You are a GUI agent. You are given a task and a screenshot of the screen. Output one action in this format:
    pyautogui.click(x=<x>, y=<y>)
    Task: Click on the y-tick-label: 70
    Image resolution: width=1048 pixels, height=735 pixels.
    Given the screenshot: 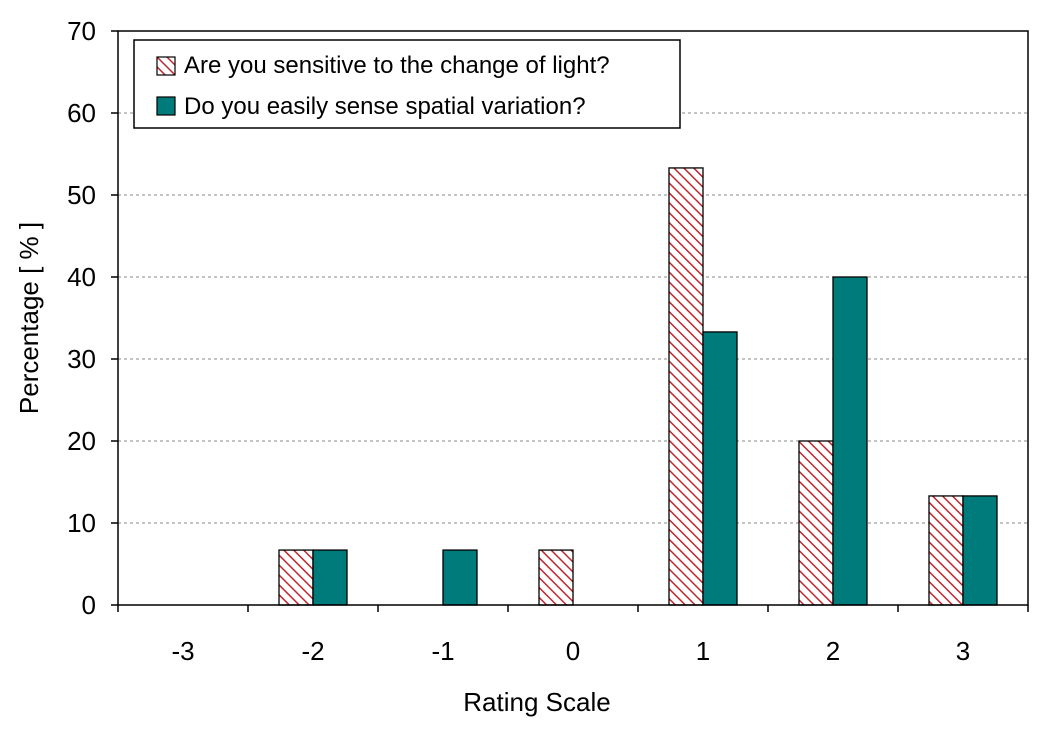 What is the action you would take?
    pyautogui.click(x=81, y=31)
    